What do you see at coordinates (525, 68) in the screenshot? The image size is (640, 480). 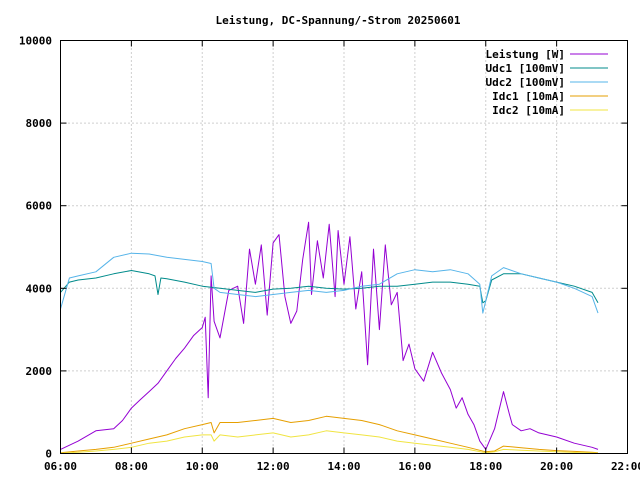 I see `legend-label: Udc1 [100mV]` at bounding box center [525, 68].